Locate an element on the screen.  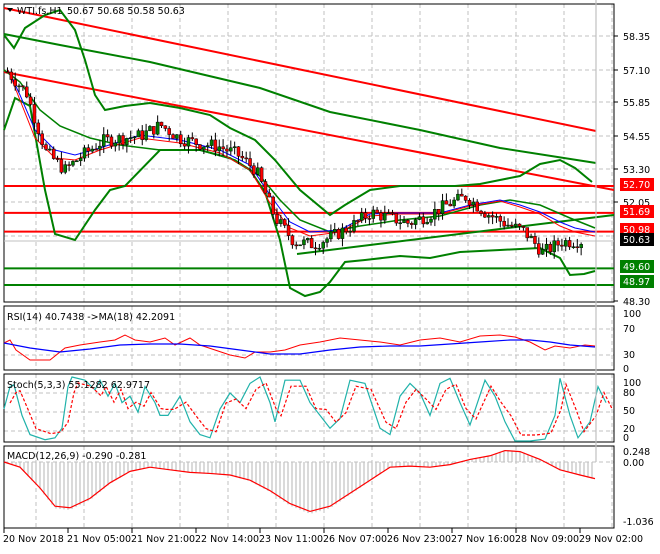
svg-text: -1.036 is located at coordinates (638, 522).